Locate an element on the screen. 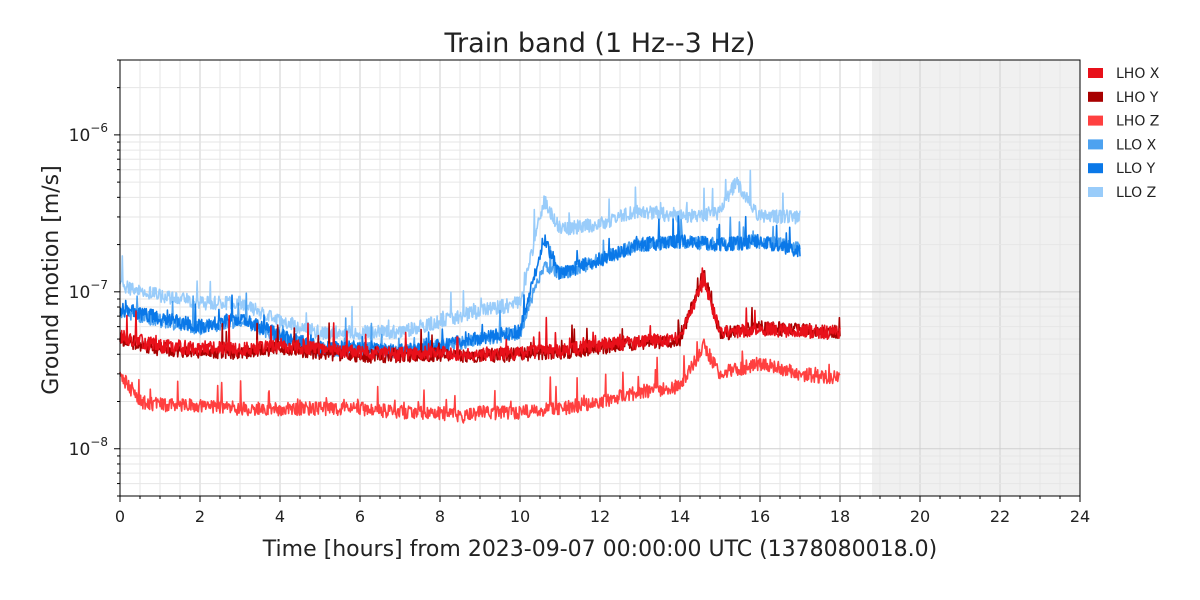  shaded-region-layer is located at coordinates (976, 278).